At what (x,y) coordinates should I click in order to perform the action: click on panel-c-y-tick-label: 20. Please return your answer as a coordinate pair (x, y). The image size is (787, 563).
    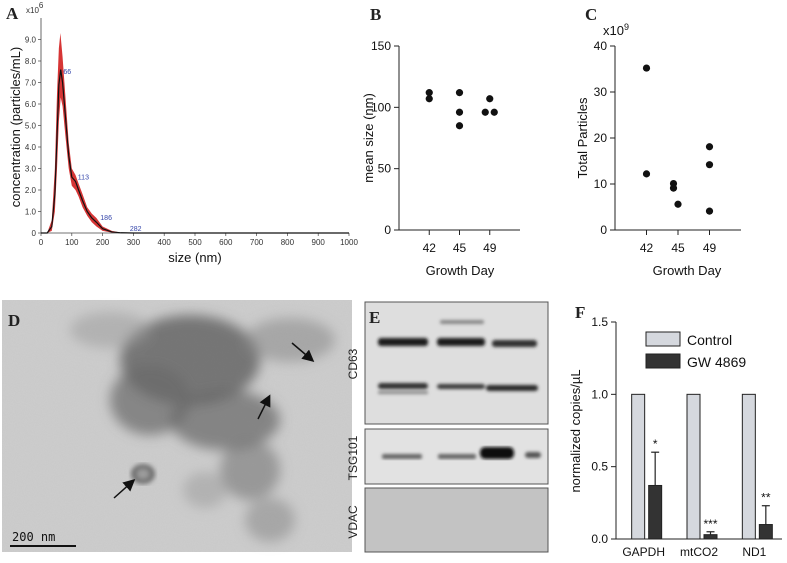
    Looking at the image, I should click on (601, 138).